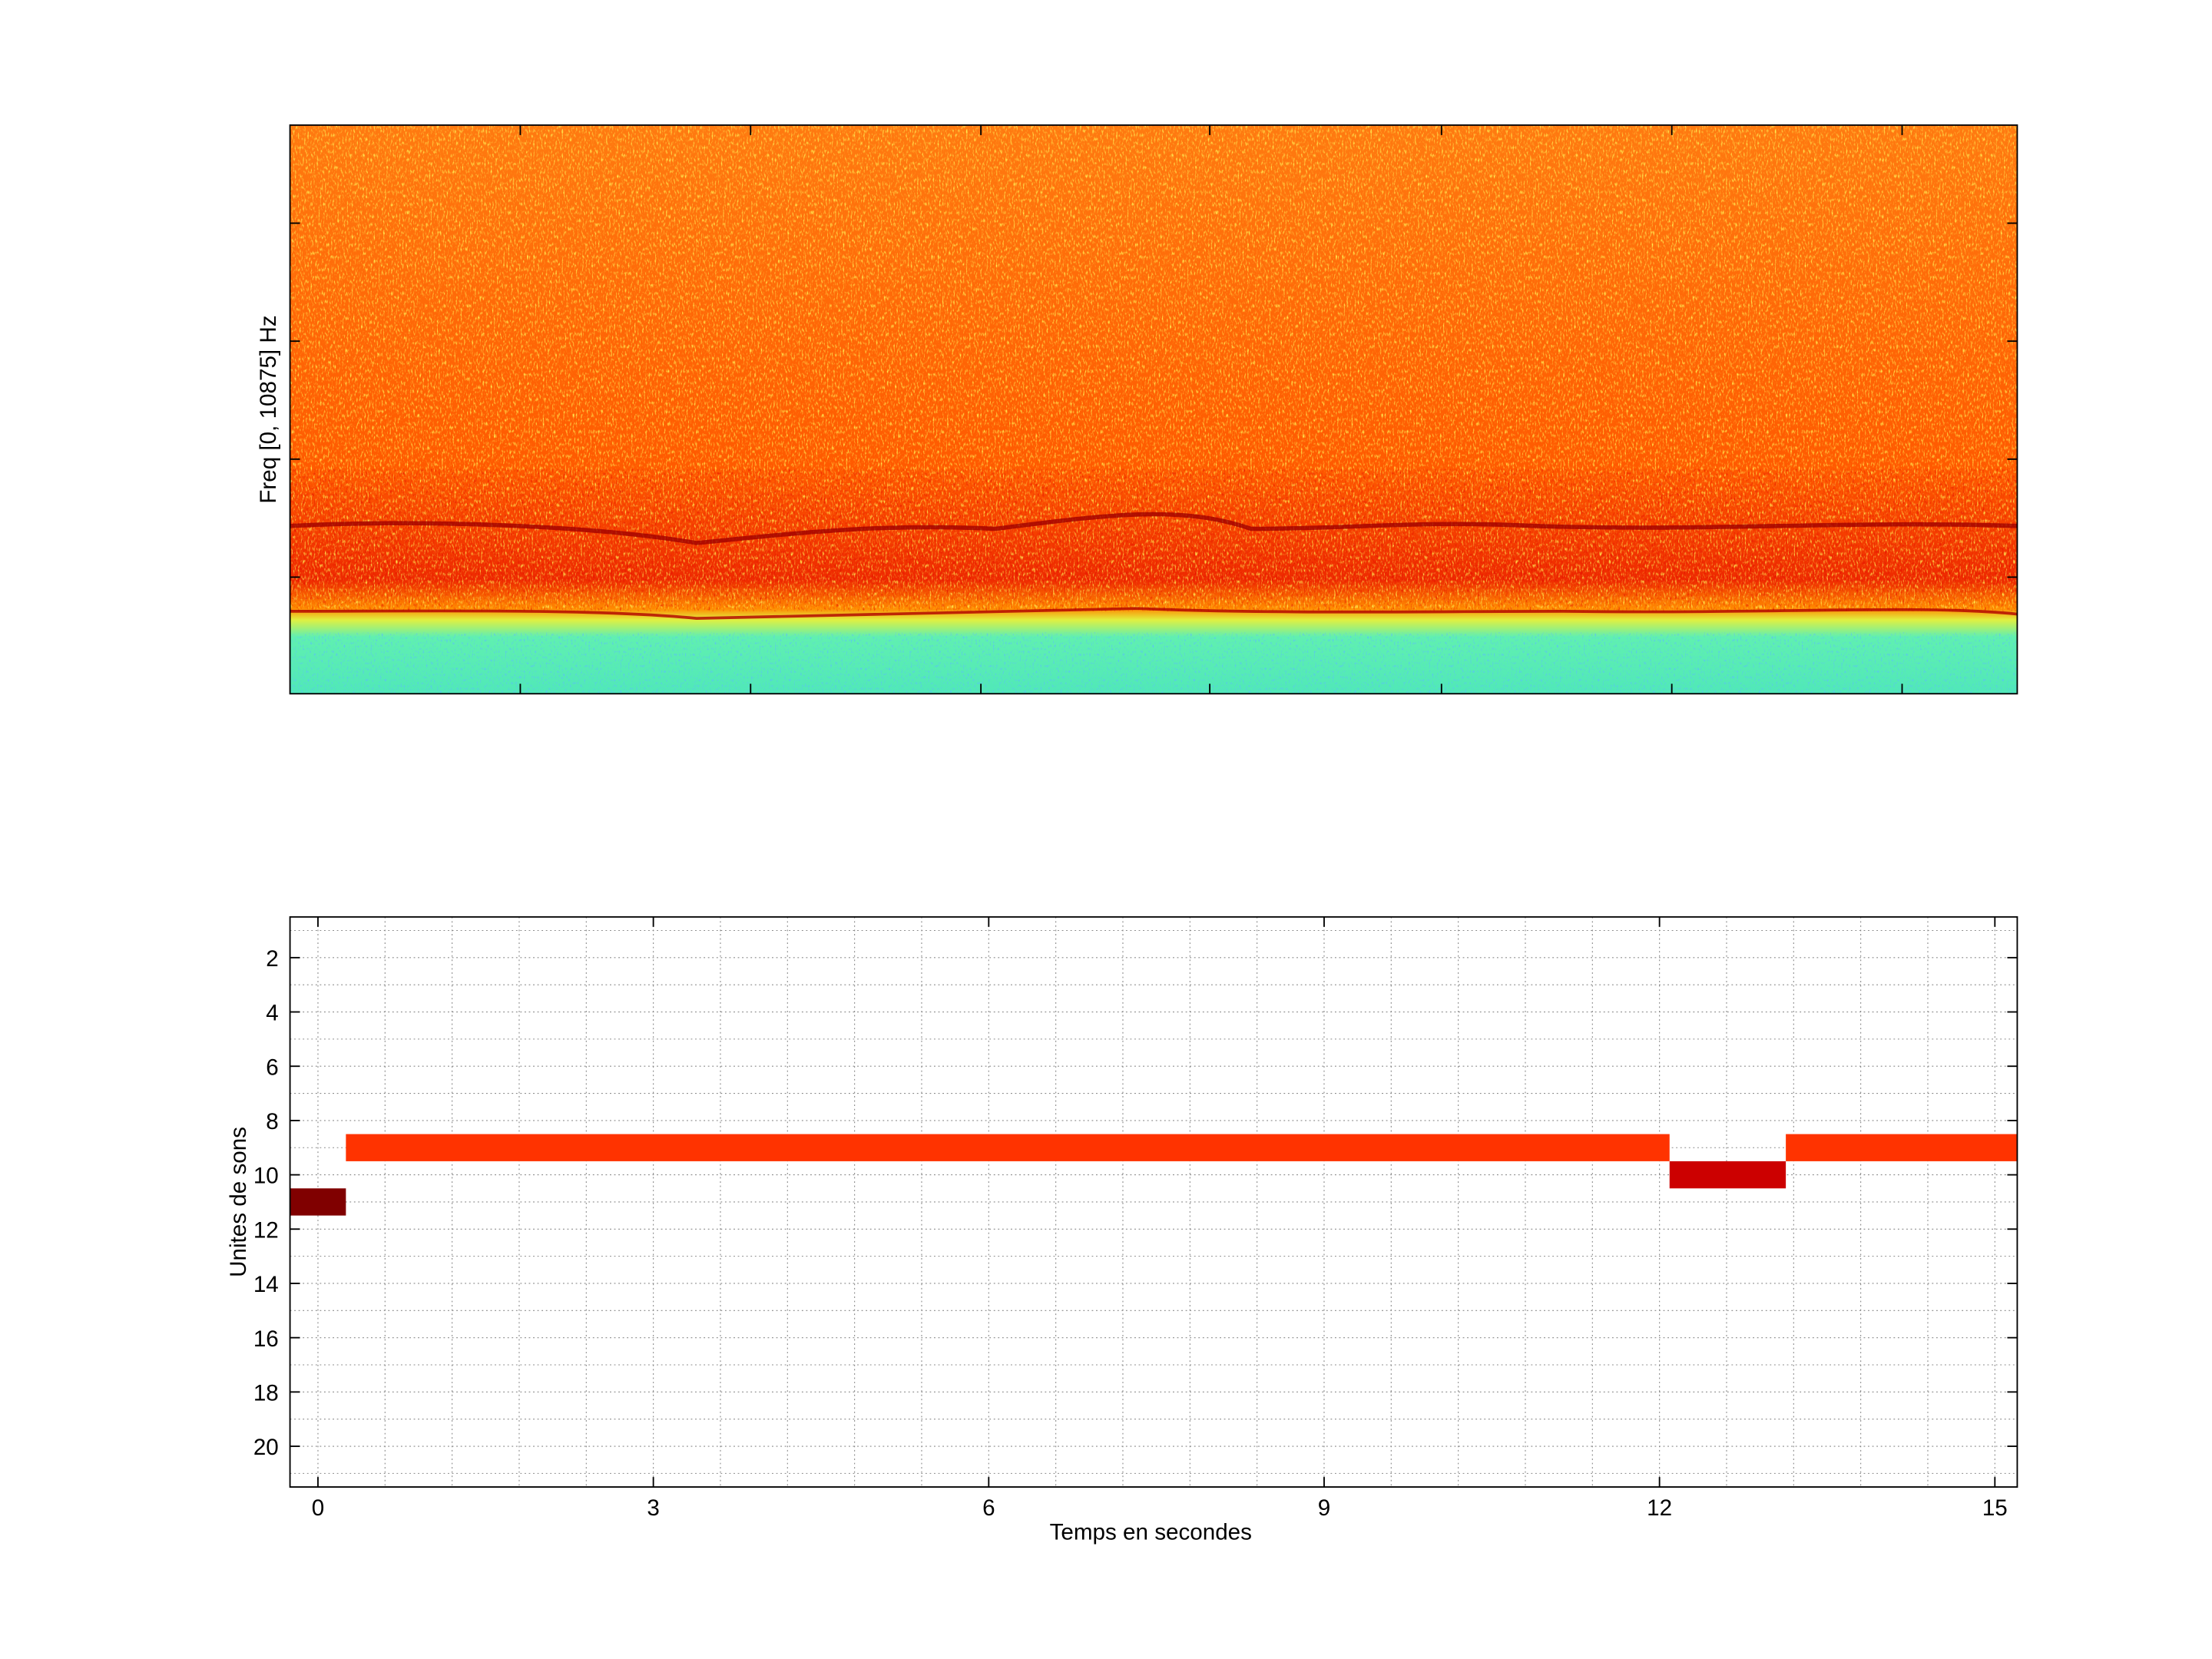 This screenshot has height=1659, width=2212. I want to click on y-tick-label: 8, so click(272, 1122).